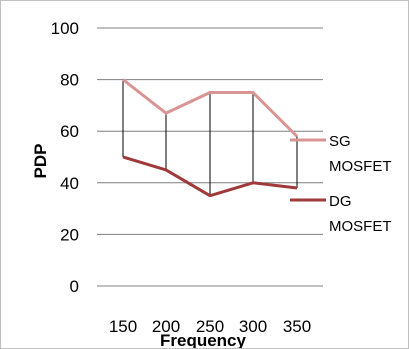  Describe the element at coordinates (340, 141) in the screenshot. I see `legend-label: SG` at that location.